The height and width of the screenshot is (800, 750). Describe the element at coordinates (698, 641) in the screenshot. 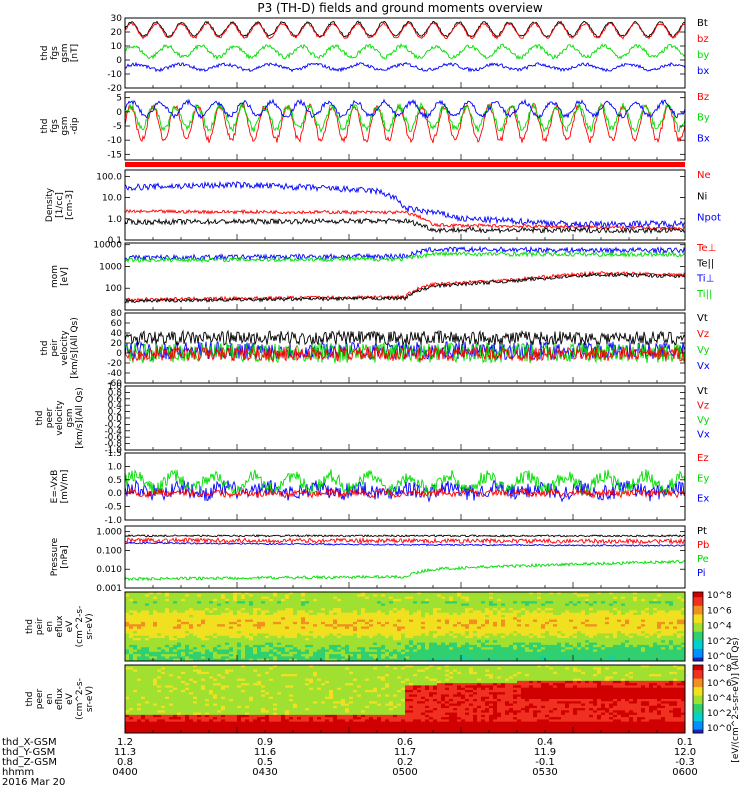

I see `colorbar-swatch` at that location.